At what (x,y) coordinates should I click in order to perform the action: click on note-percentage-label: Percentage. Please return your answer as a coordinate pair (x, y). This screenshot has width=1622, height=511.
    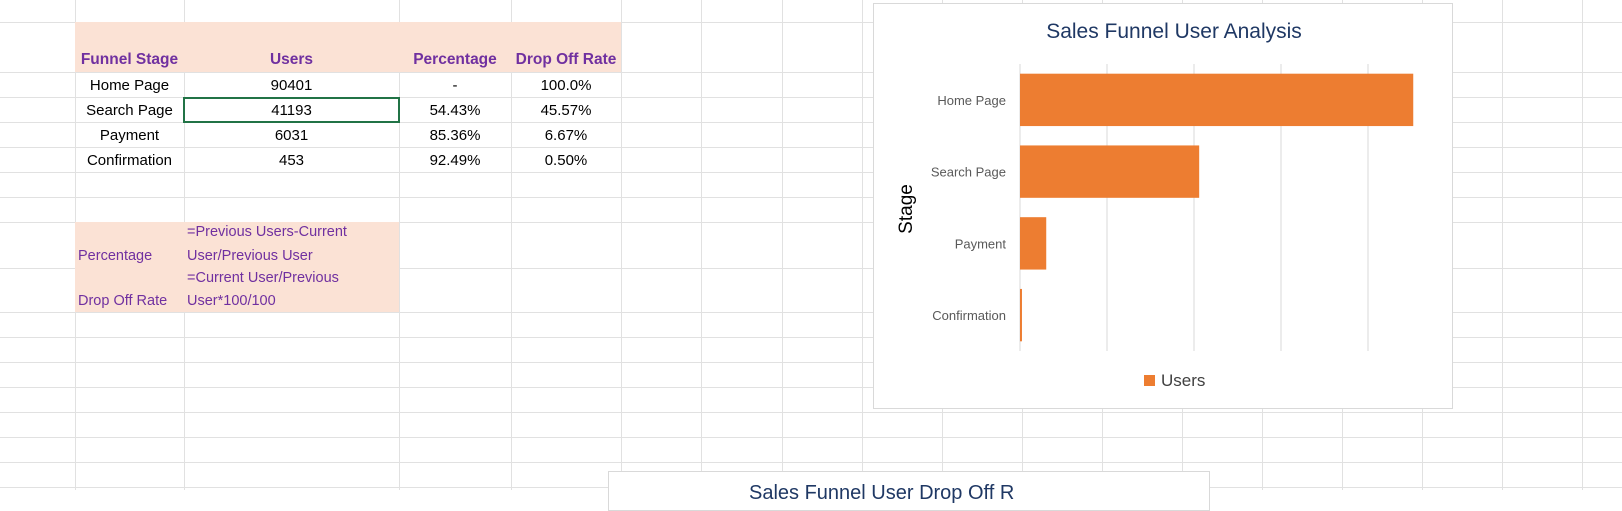
    Looking at the image, I should click on (115, 256).